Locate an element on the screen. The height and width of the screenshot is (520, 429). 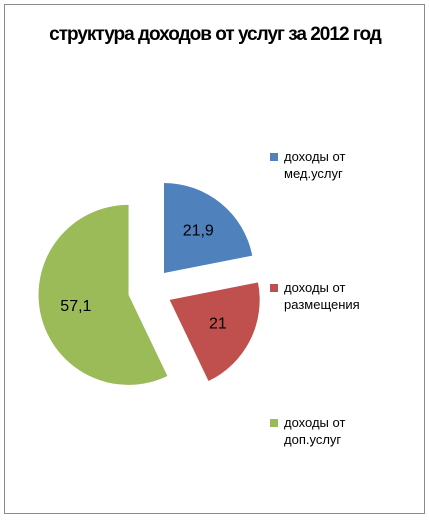
legend-label: доходы от доп.услуг is located at coordinates (315, 431).